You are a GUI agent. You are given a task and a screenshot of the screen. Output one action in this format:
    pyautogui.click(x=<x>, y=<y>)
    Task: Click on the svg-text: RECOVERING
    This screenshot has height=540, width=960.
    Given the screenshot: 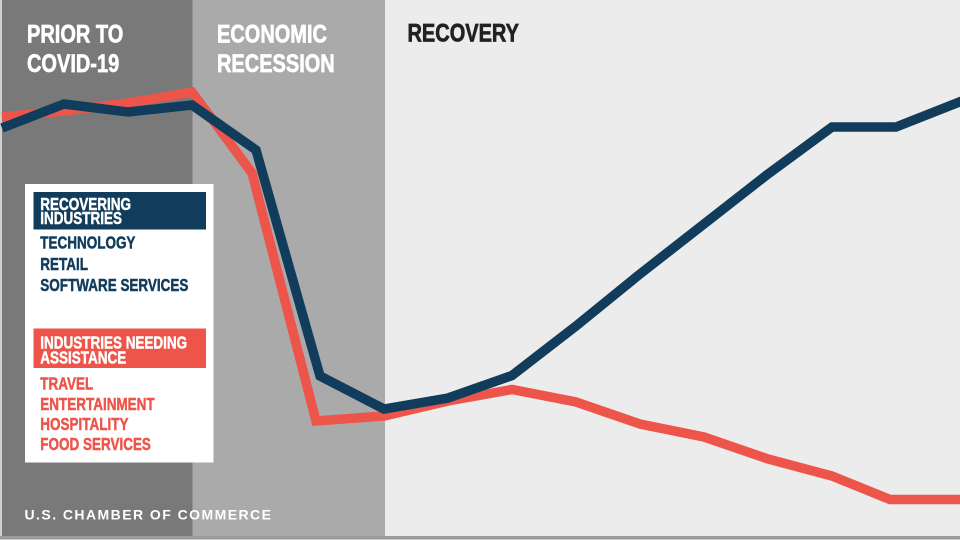 What is the action you would take?
    pyautogui.click(x=85, y=205)
    